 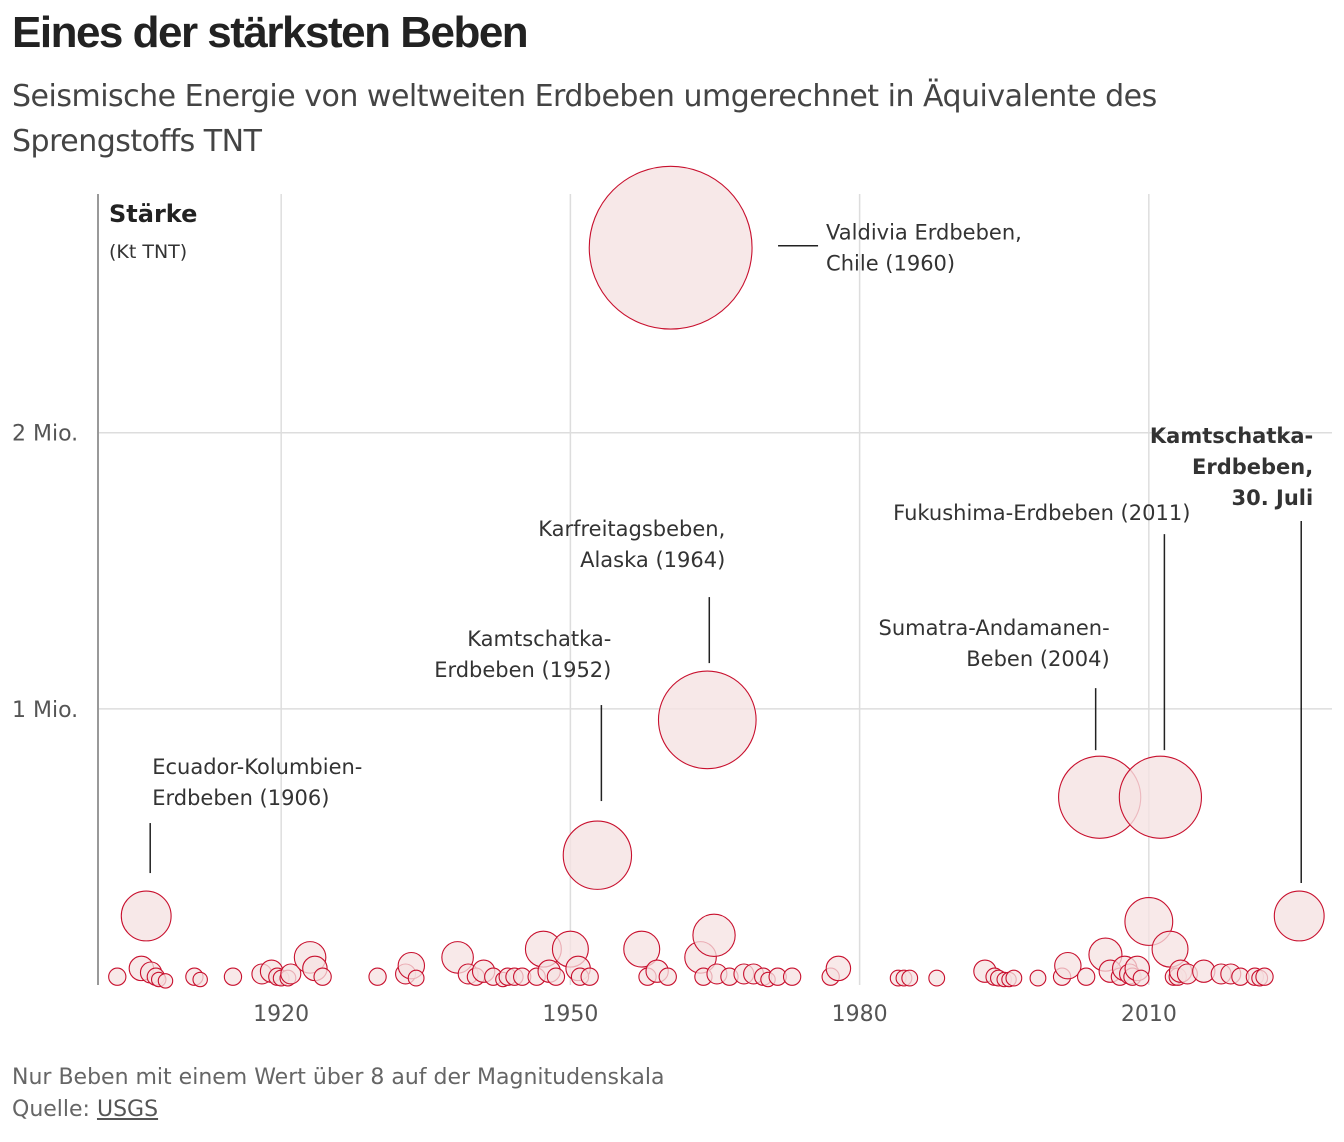 What do you see at coordinates (257, 782) in the screenshot?
I see `annotation-label: Ecuador-Kolumbien- Erdbeben (1906)` at bounding box center [257, 782].